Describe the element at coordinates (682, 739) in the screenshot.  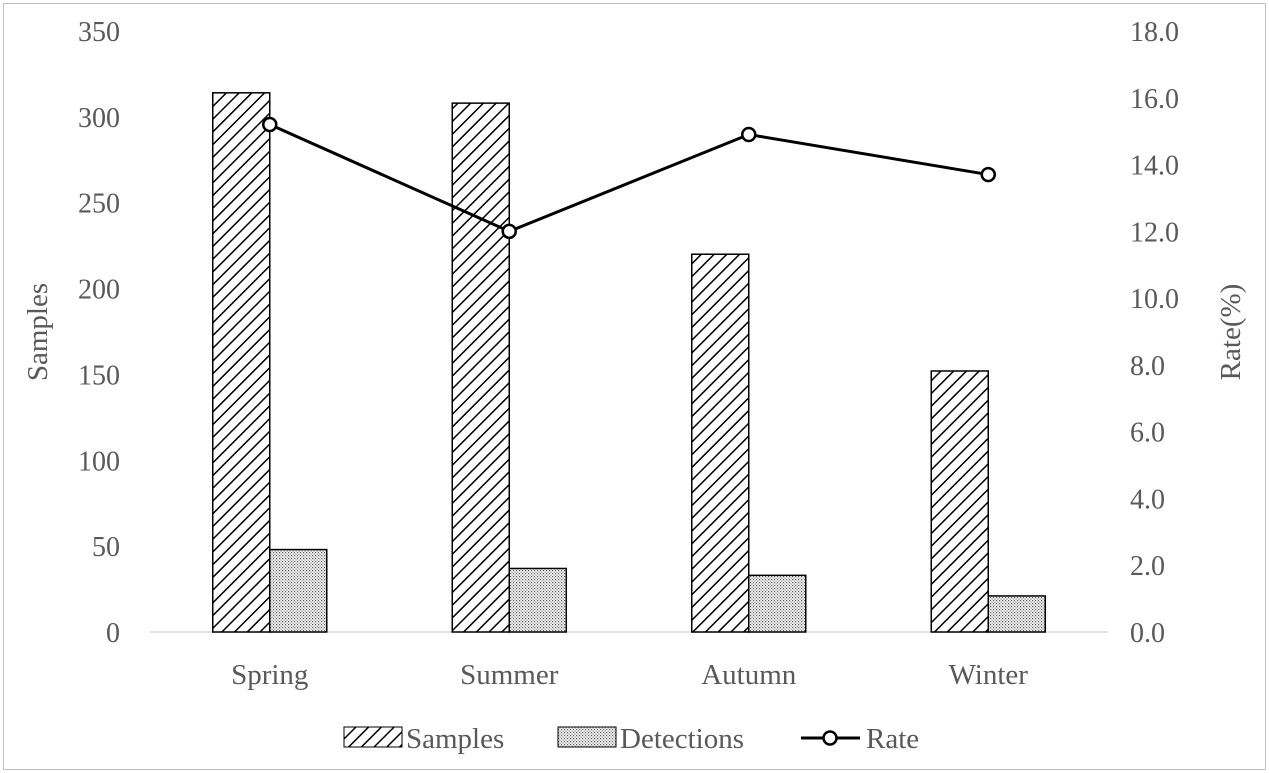
I see `legend-label-detections: Detections` at that location.